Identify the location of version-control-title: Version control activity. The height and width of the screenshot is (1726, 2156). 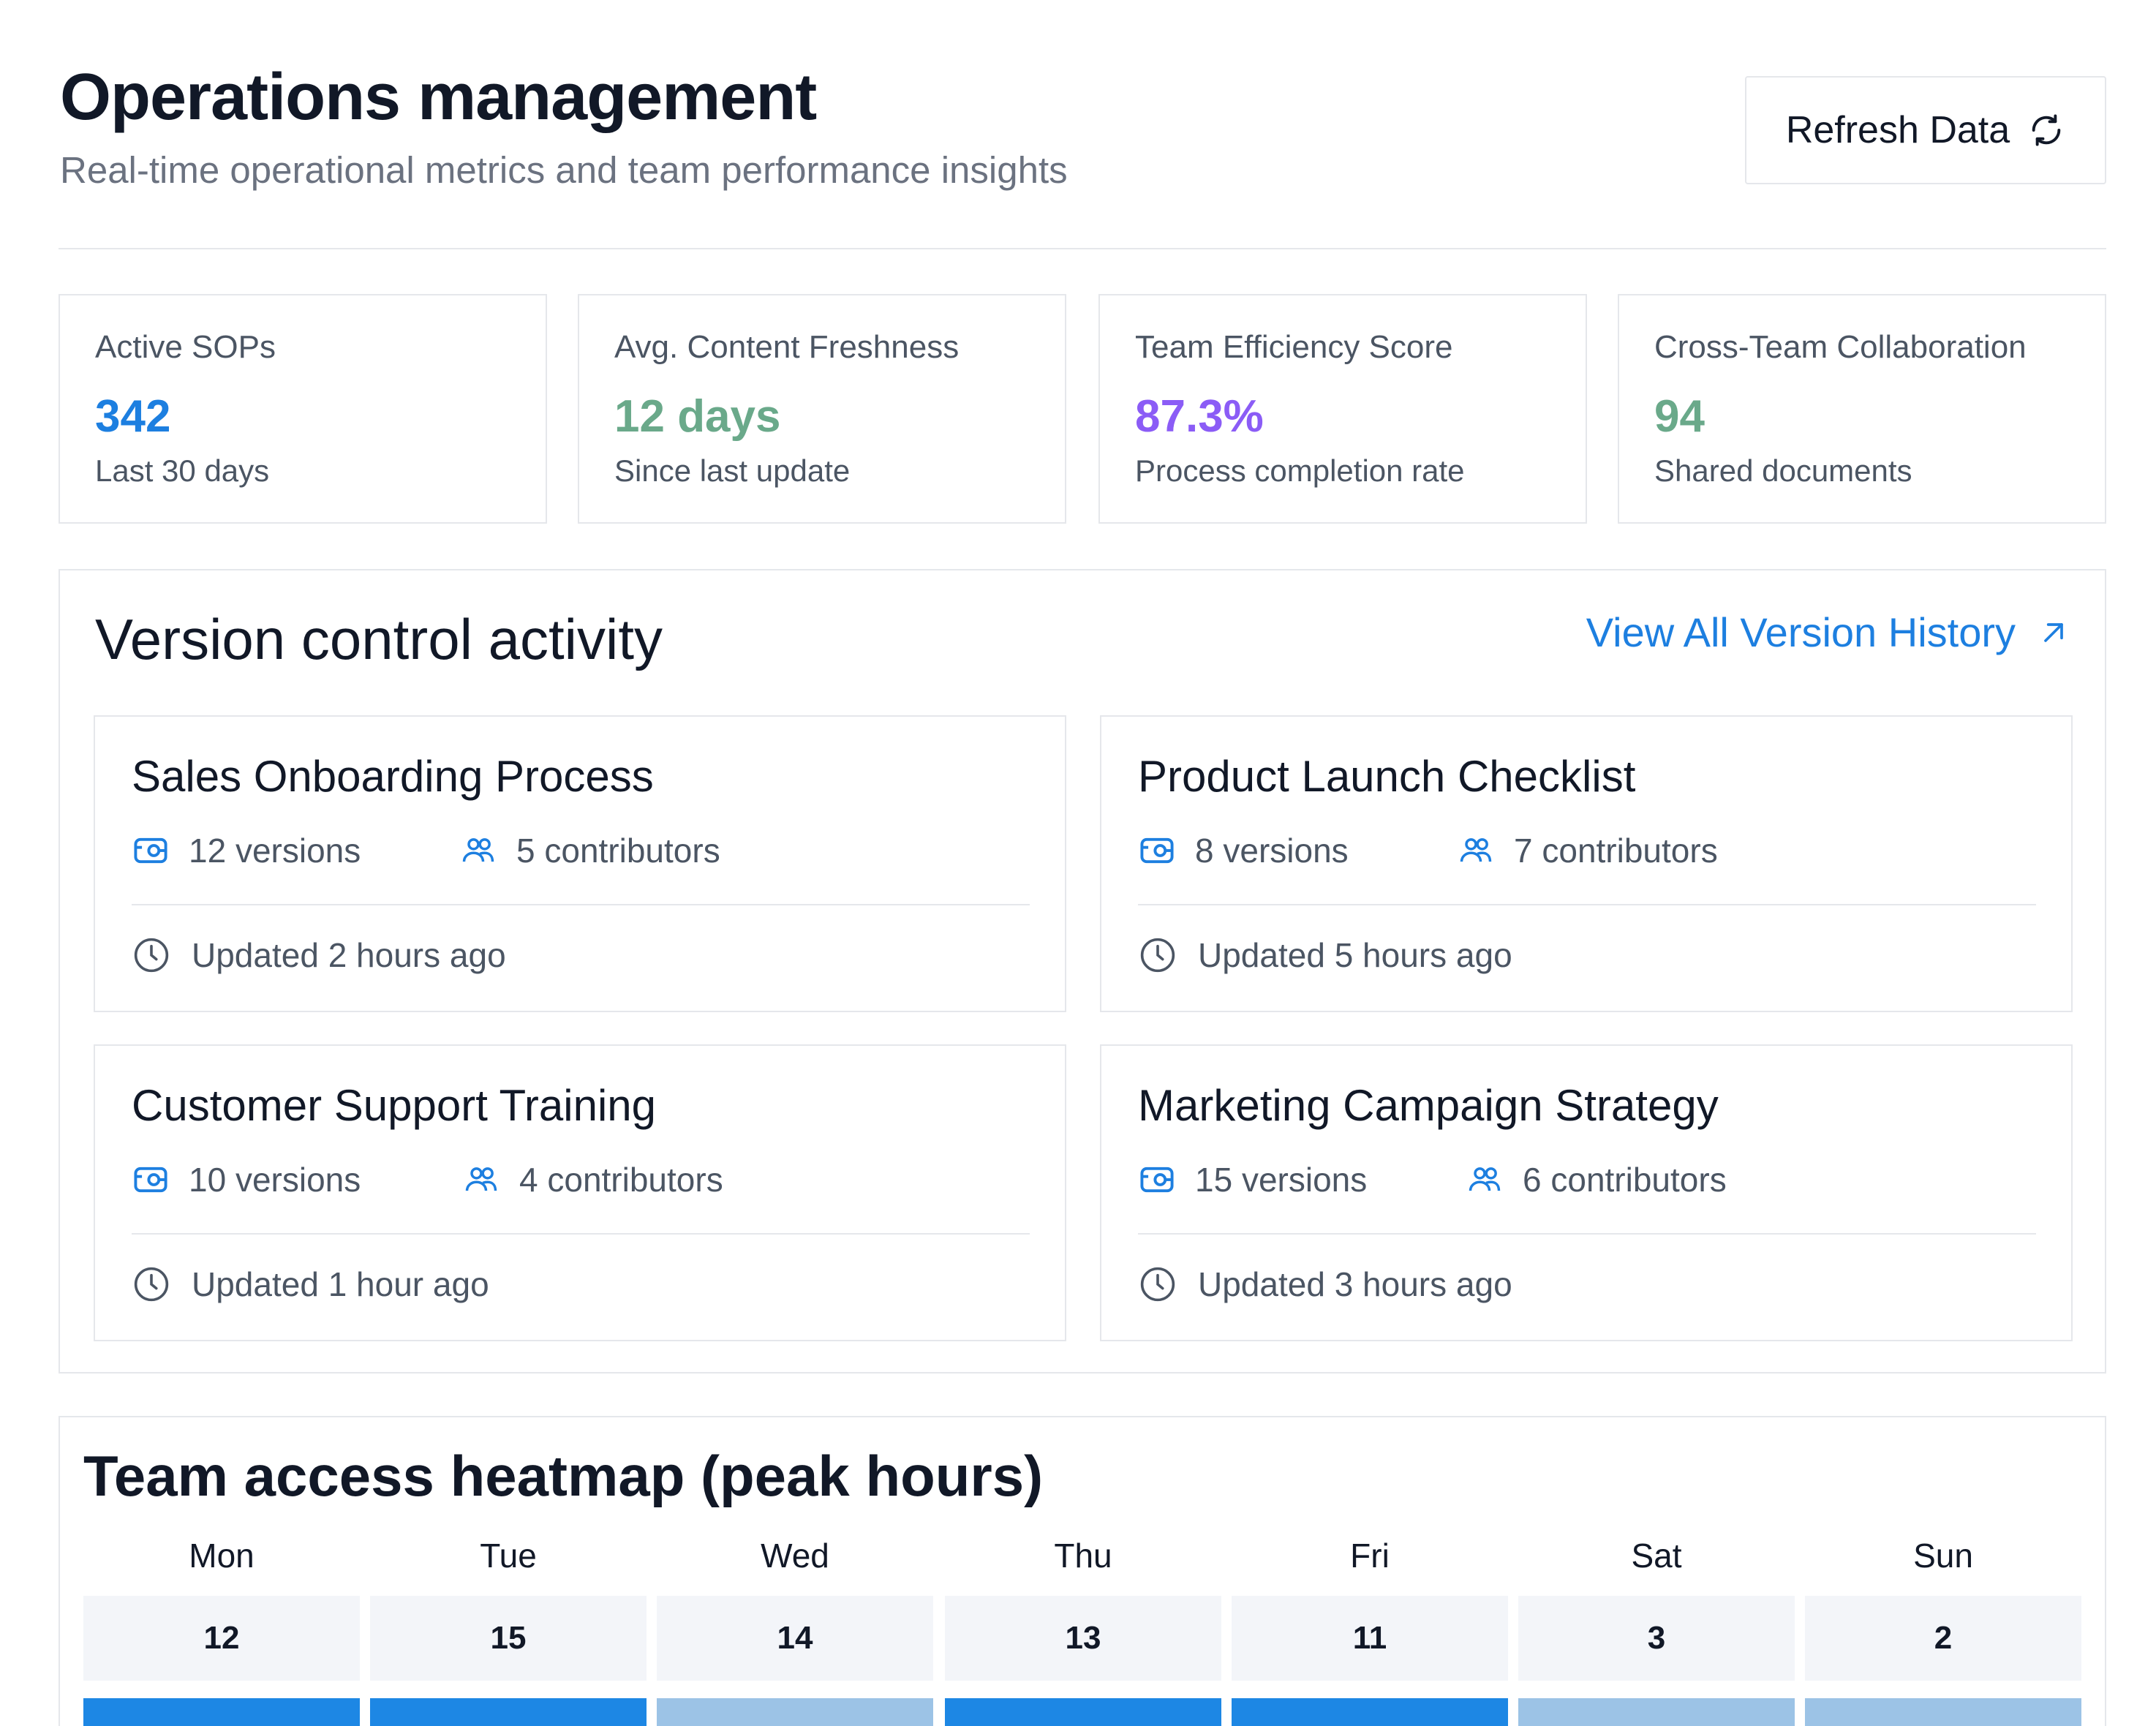
(379, 639).